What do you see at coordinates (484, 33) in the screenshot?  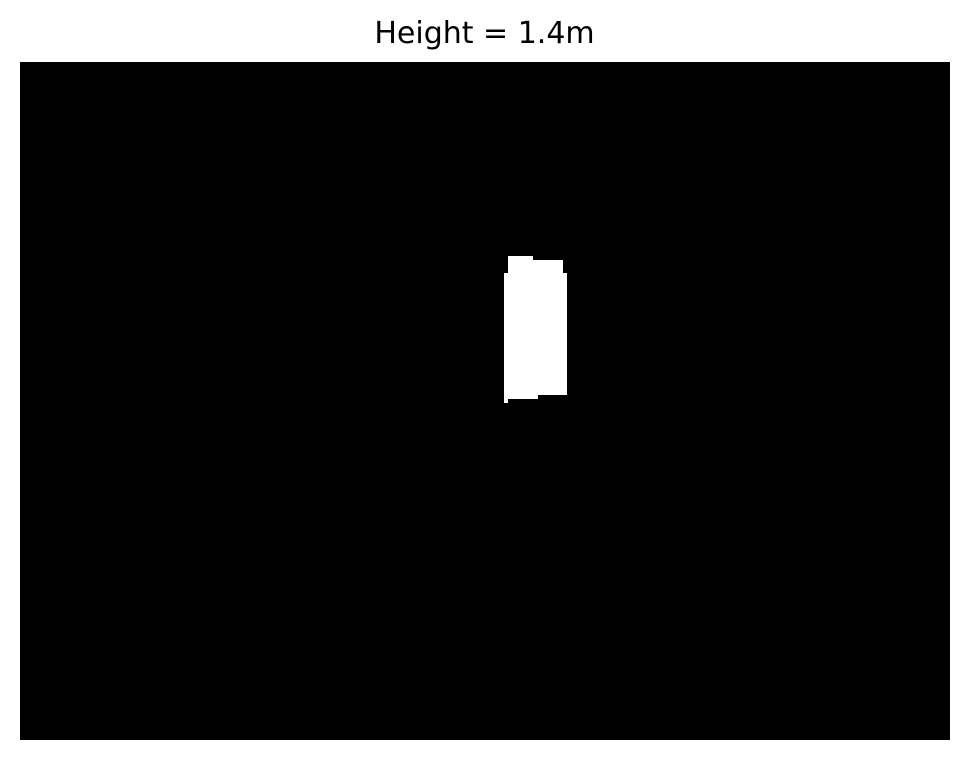 I see `figure-title: Height = 1.4m` at bounding box center [484, 33].